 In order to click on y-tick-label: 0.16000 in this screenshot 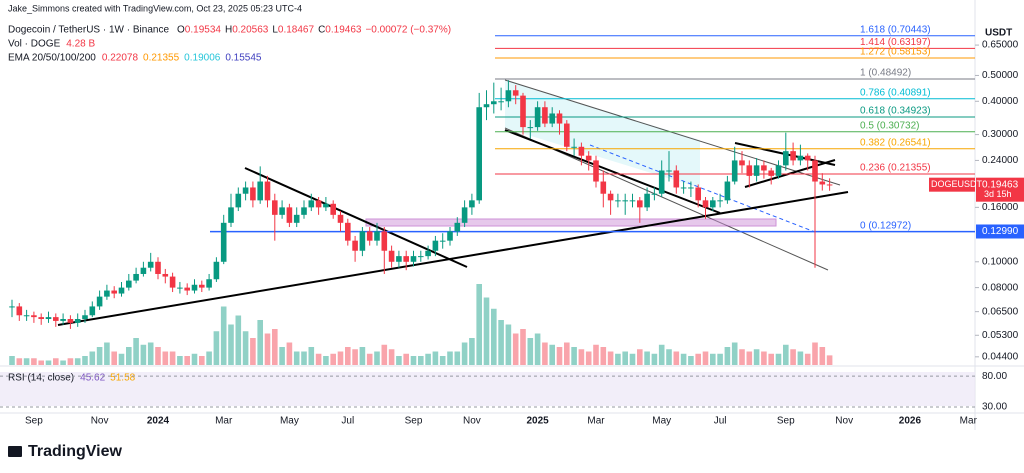, I will do `click(1000, 207)`.